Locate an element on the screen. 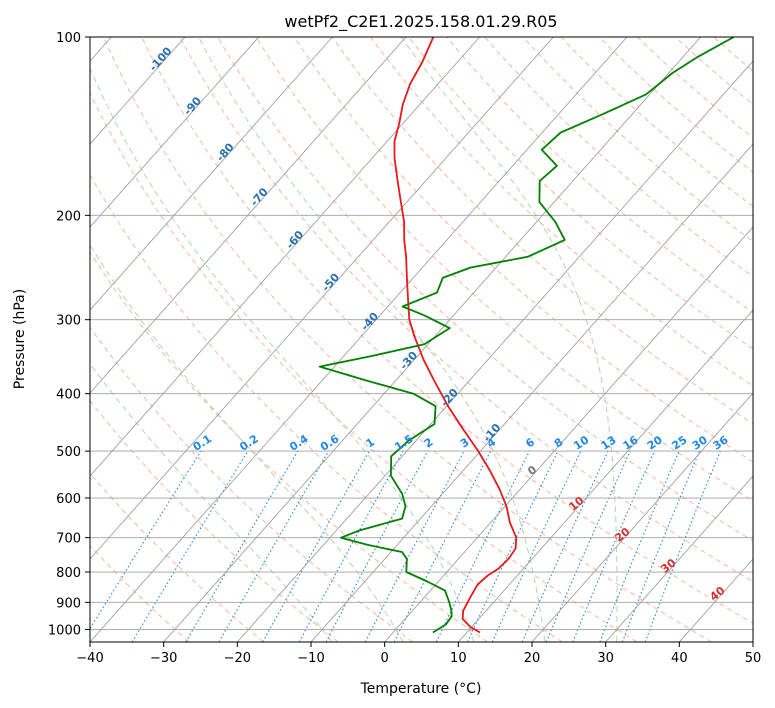 The image size is (775, 708). y-tick-label: 300 is located at coordinates (68, 321).